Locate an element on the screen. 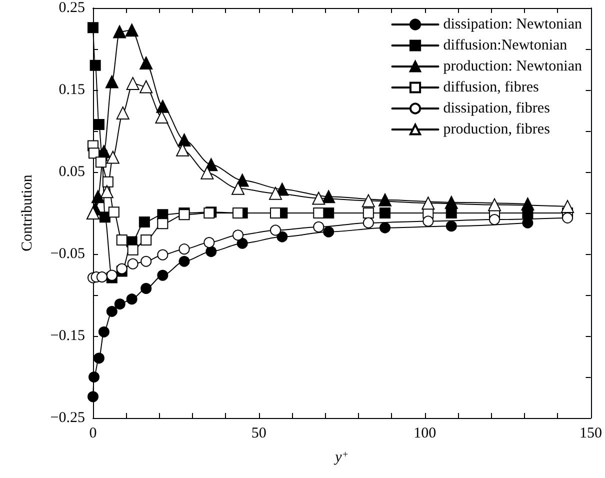  legend-label: production: Newtonian is located at coordinates (512, 66).